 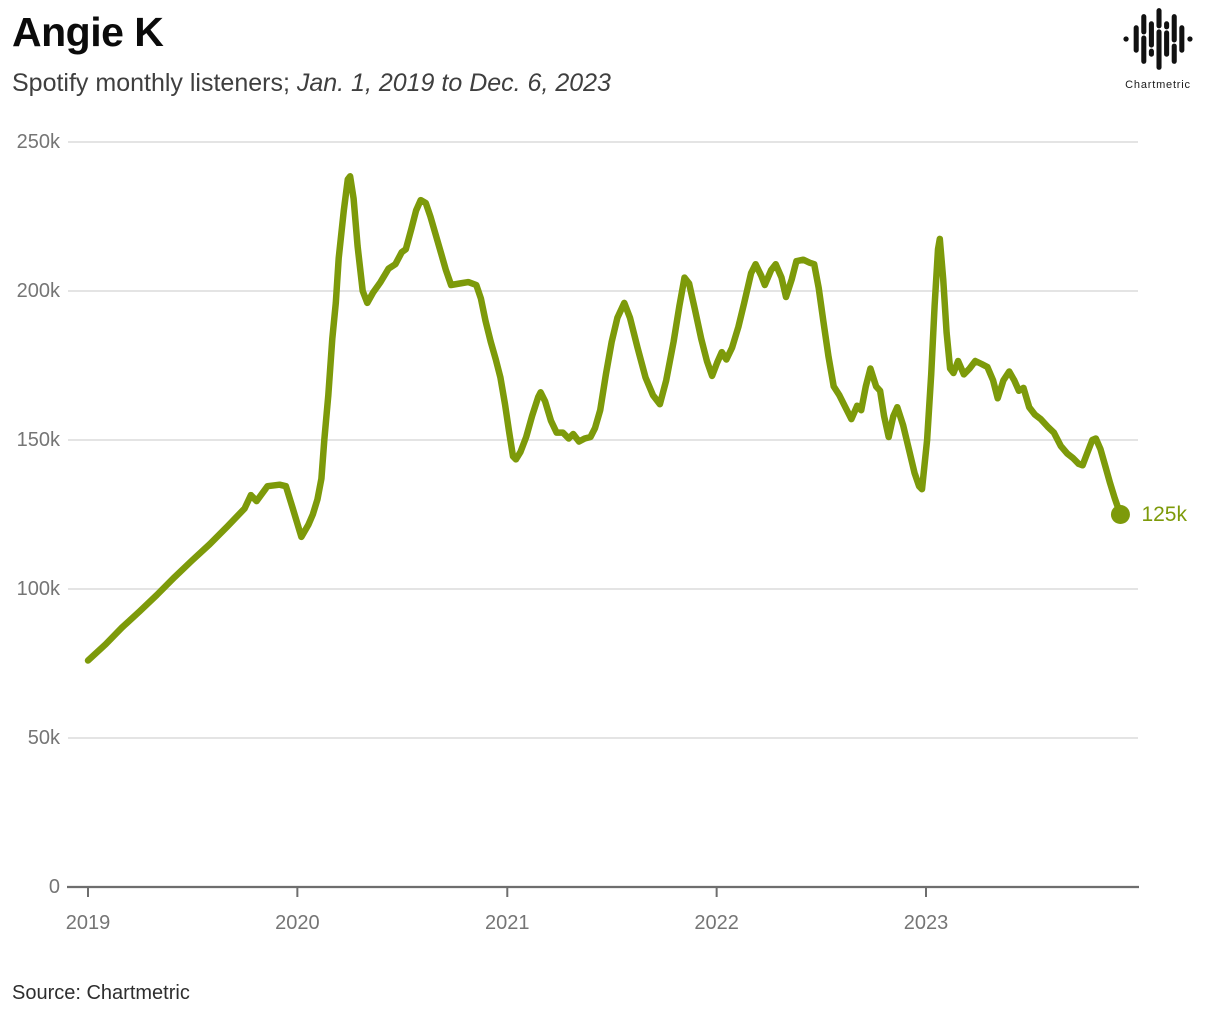 What do you see at coordinates (38, 142) in the screenshot?
I see `y-tick-label: 250k` at bounding box center [38, 142].